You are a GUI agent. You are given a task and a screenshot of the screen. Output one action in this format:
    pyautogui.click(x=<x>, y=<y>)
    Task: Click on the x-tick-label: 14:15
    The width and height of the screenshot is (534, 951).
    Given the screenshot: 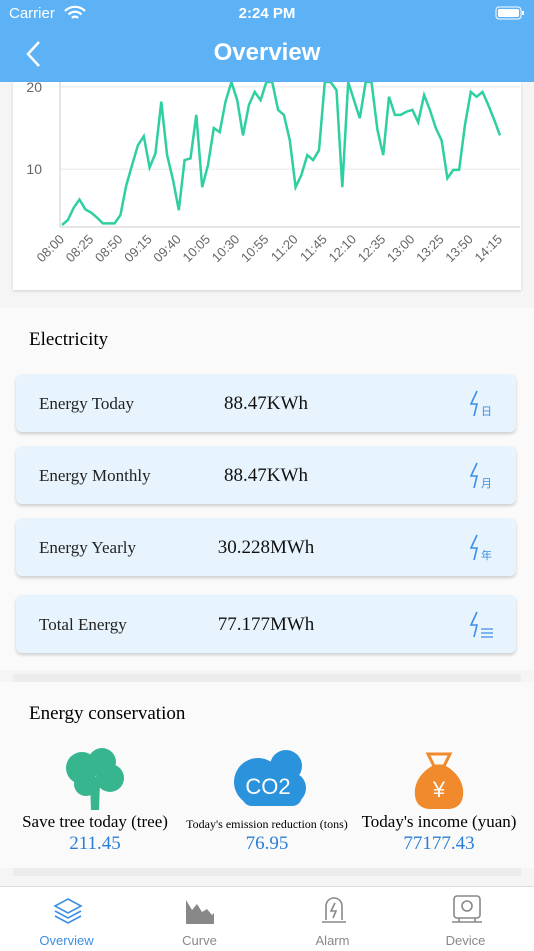 What is the action you would take?
    pyautogui.click(x=489, y=249)
    